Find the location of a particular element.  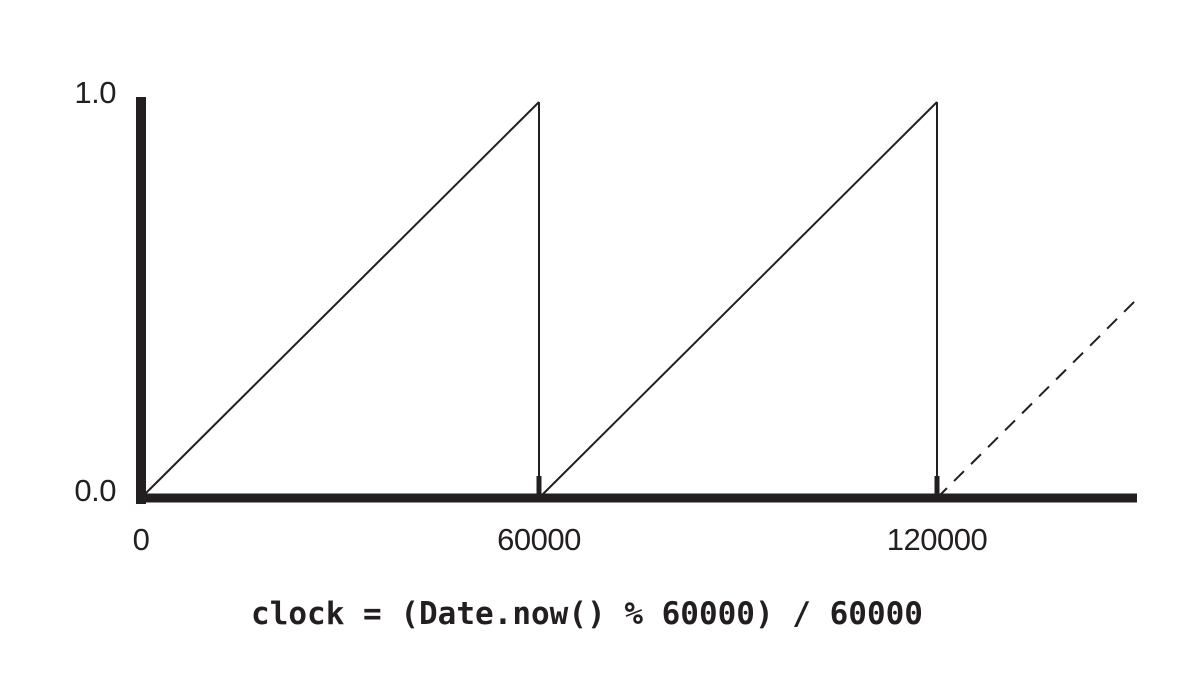

x-tick-label-60000: 60000 is located at coordinates (539, 539).